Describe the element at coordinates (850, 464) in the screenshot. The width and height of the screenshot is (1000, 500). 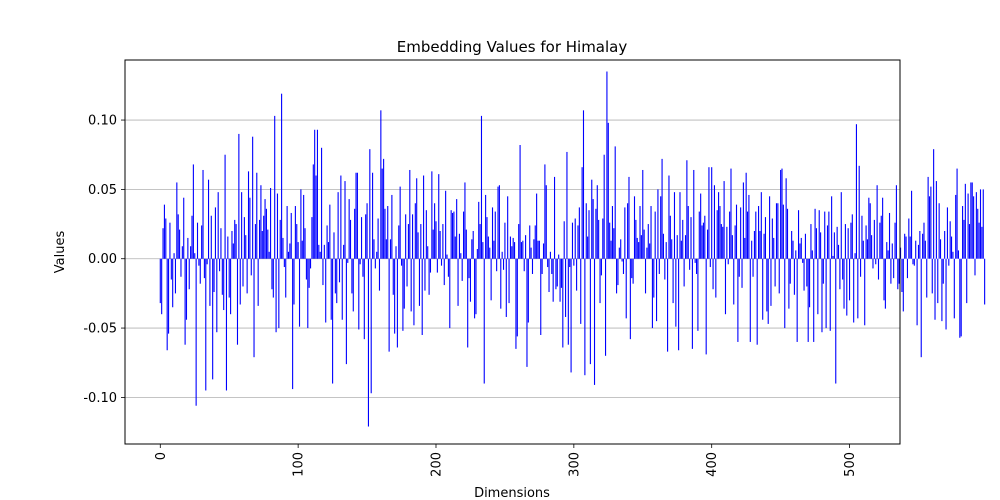
I see `x-tick-label: 500` at that location.